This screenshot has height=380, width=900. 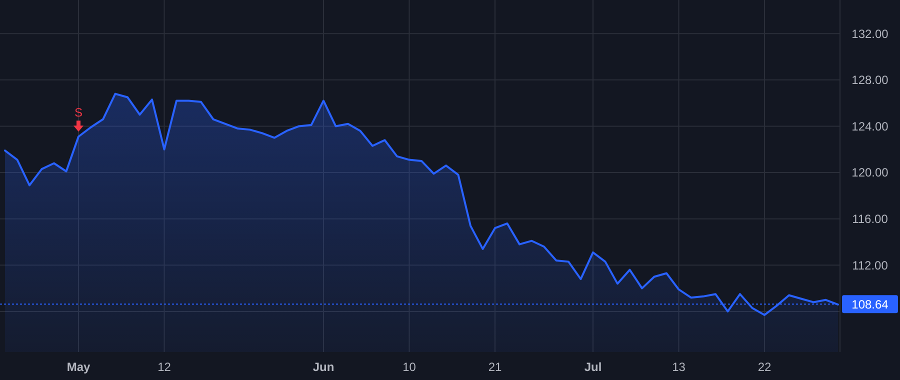 I want to click on y-tick-label: 116.00, so click(x=870, y=219).